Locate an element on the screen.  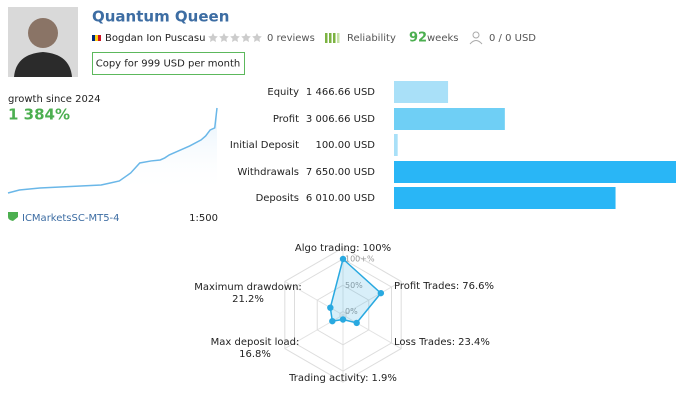
reliability-icon is located at coordinates (332, 38).